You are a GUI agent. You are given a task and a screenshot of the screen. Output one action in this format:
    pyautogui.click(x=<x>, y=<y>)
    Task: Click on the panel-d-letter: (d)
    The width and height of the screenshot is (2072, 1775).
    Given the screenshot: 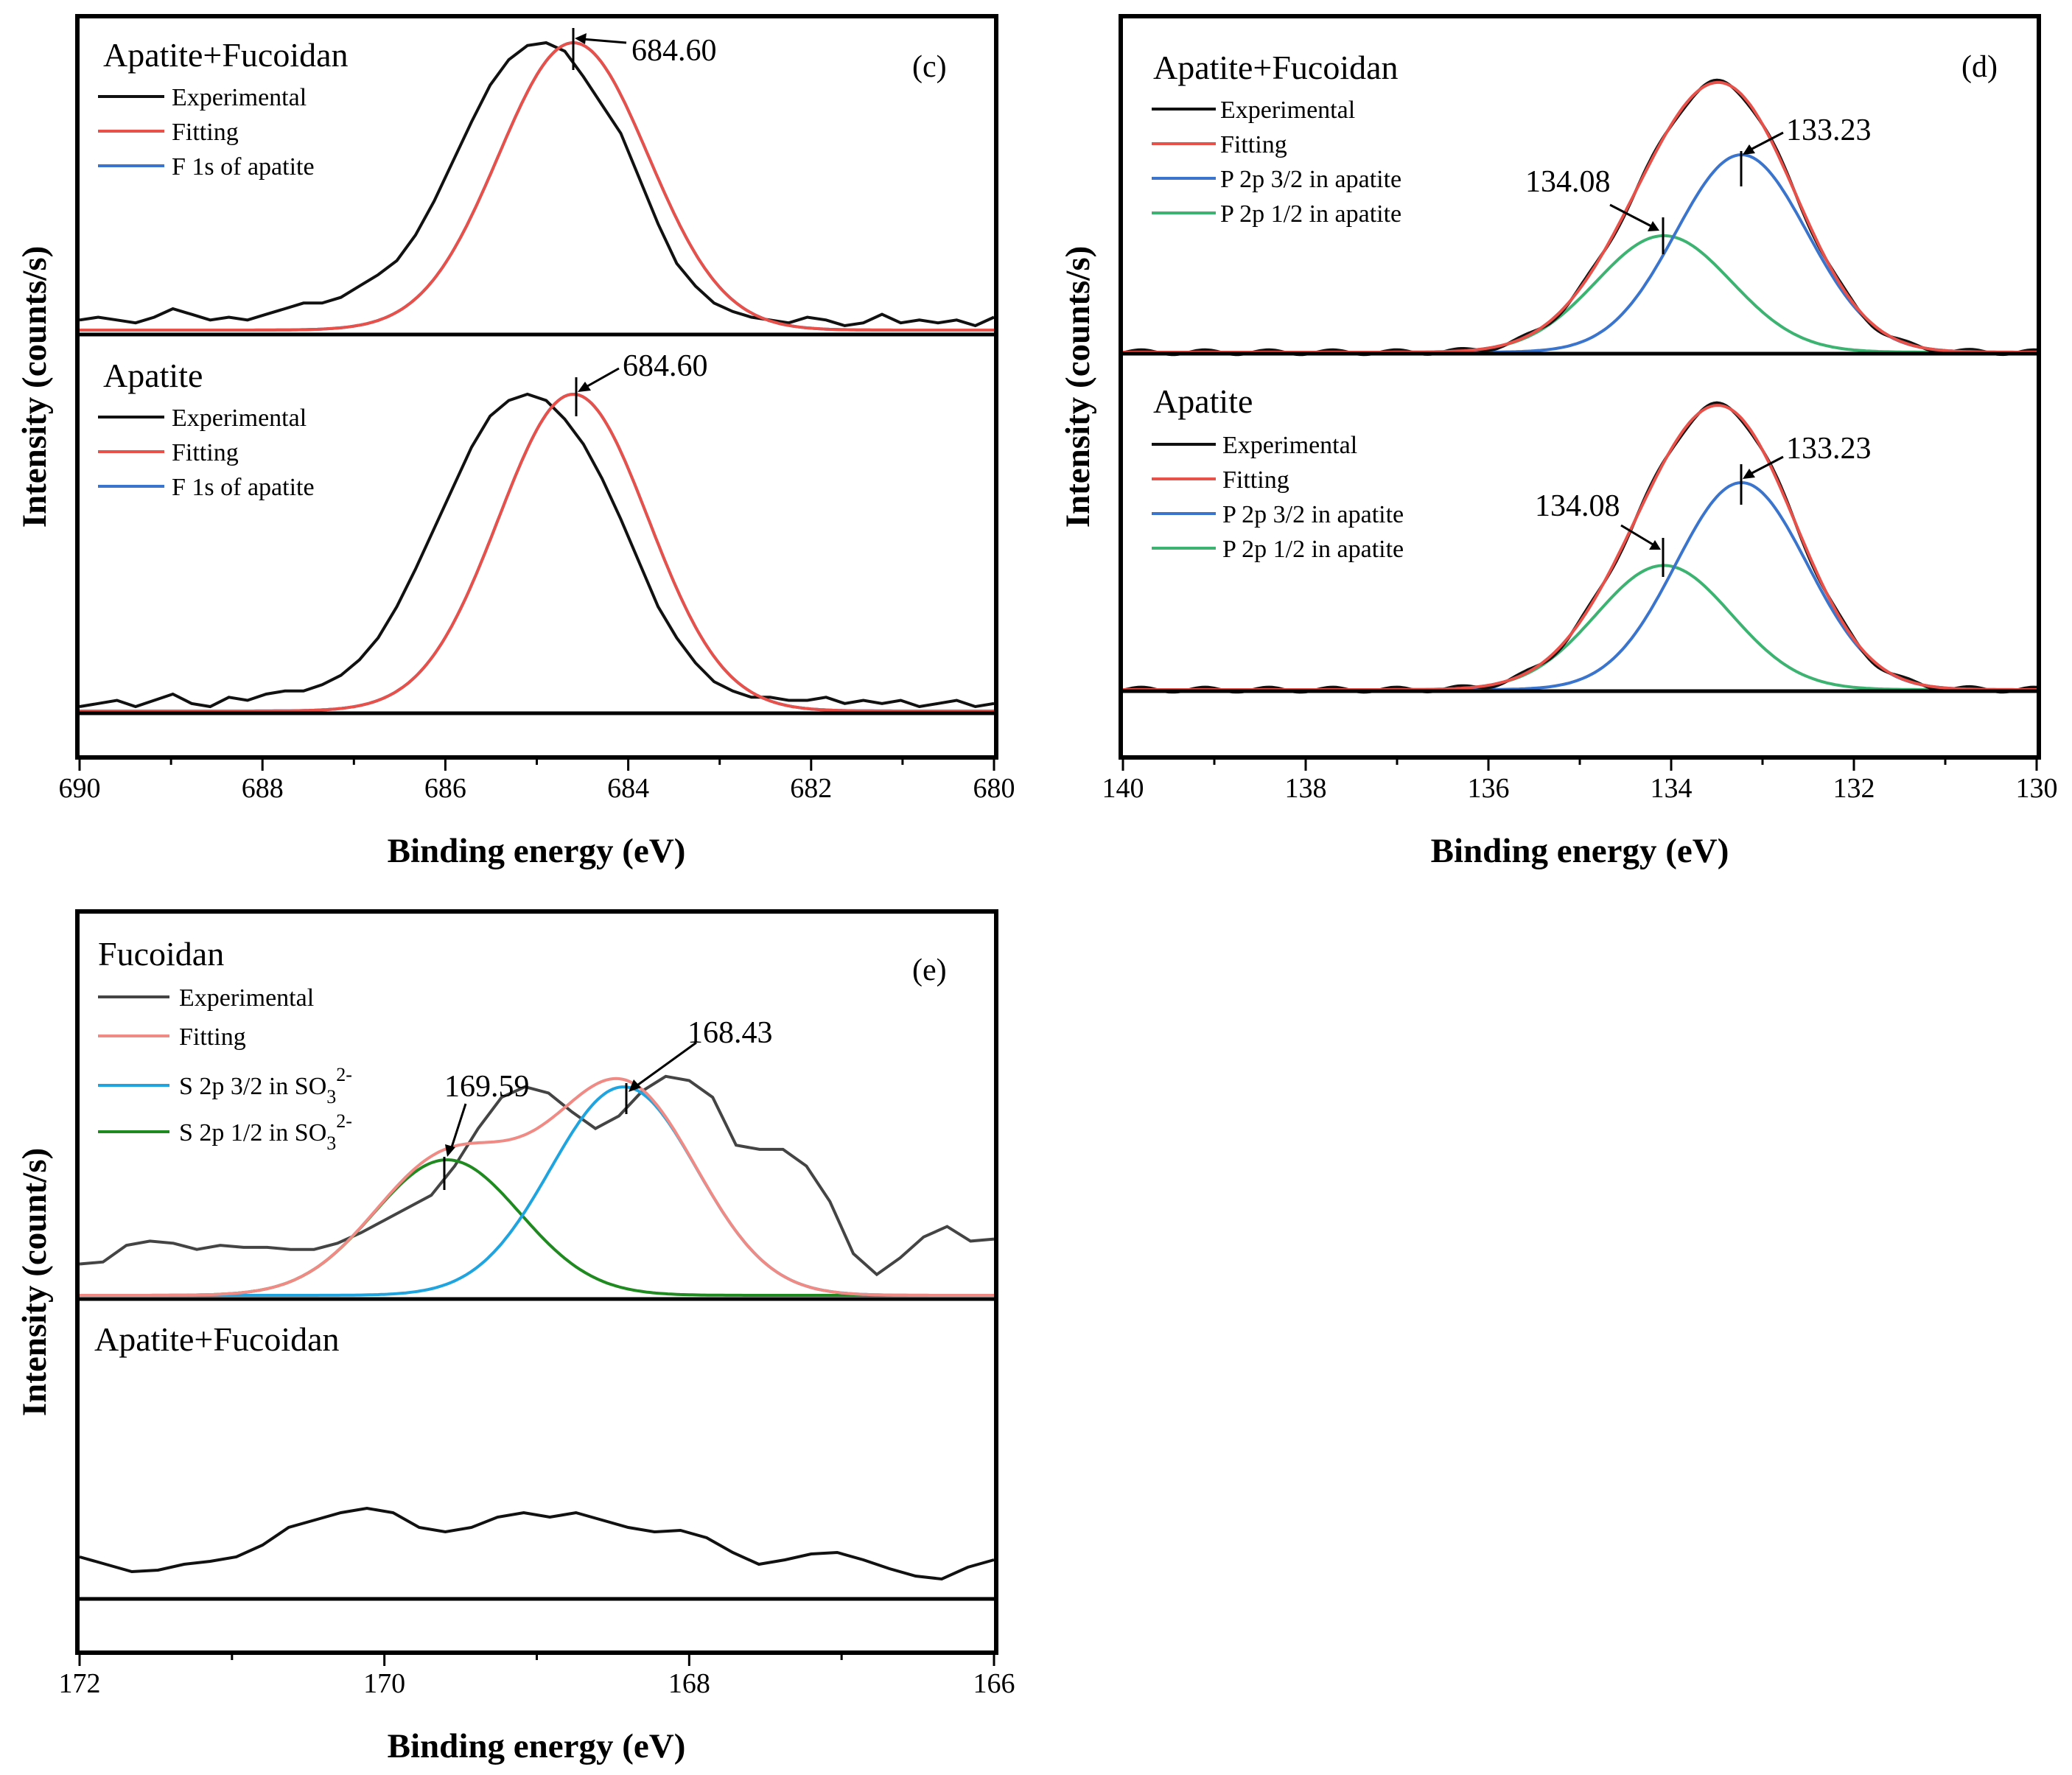 What is the action you would take?
    pyautogui.click(x=1979, y=67)
    